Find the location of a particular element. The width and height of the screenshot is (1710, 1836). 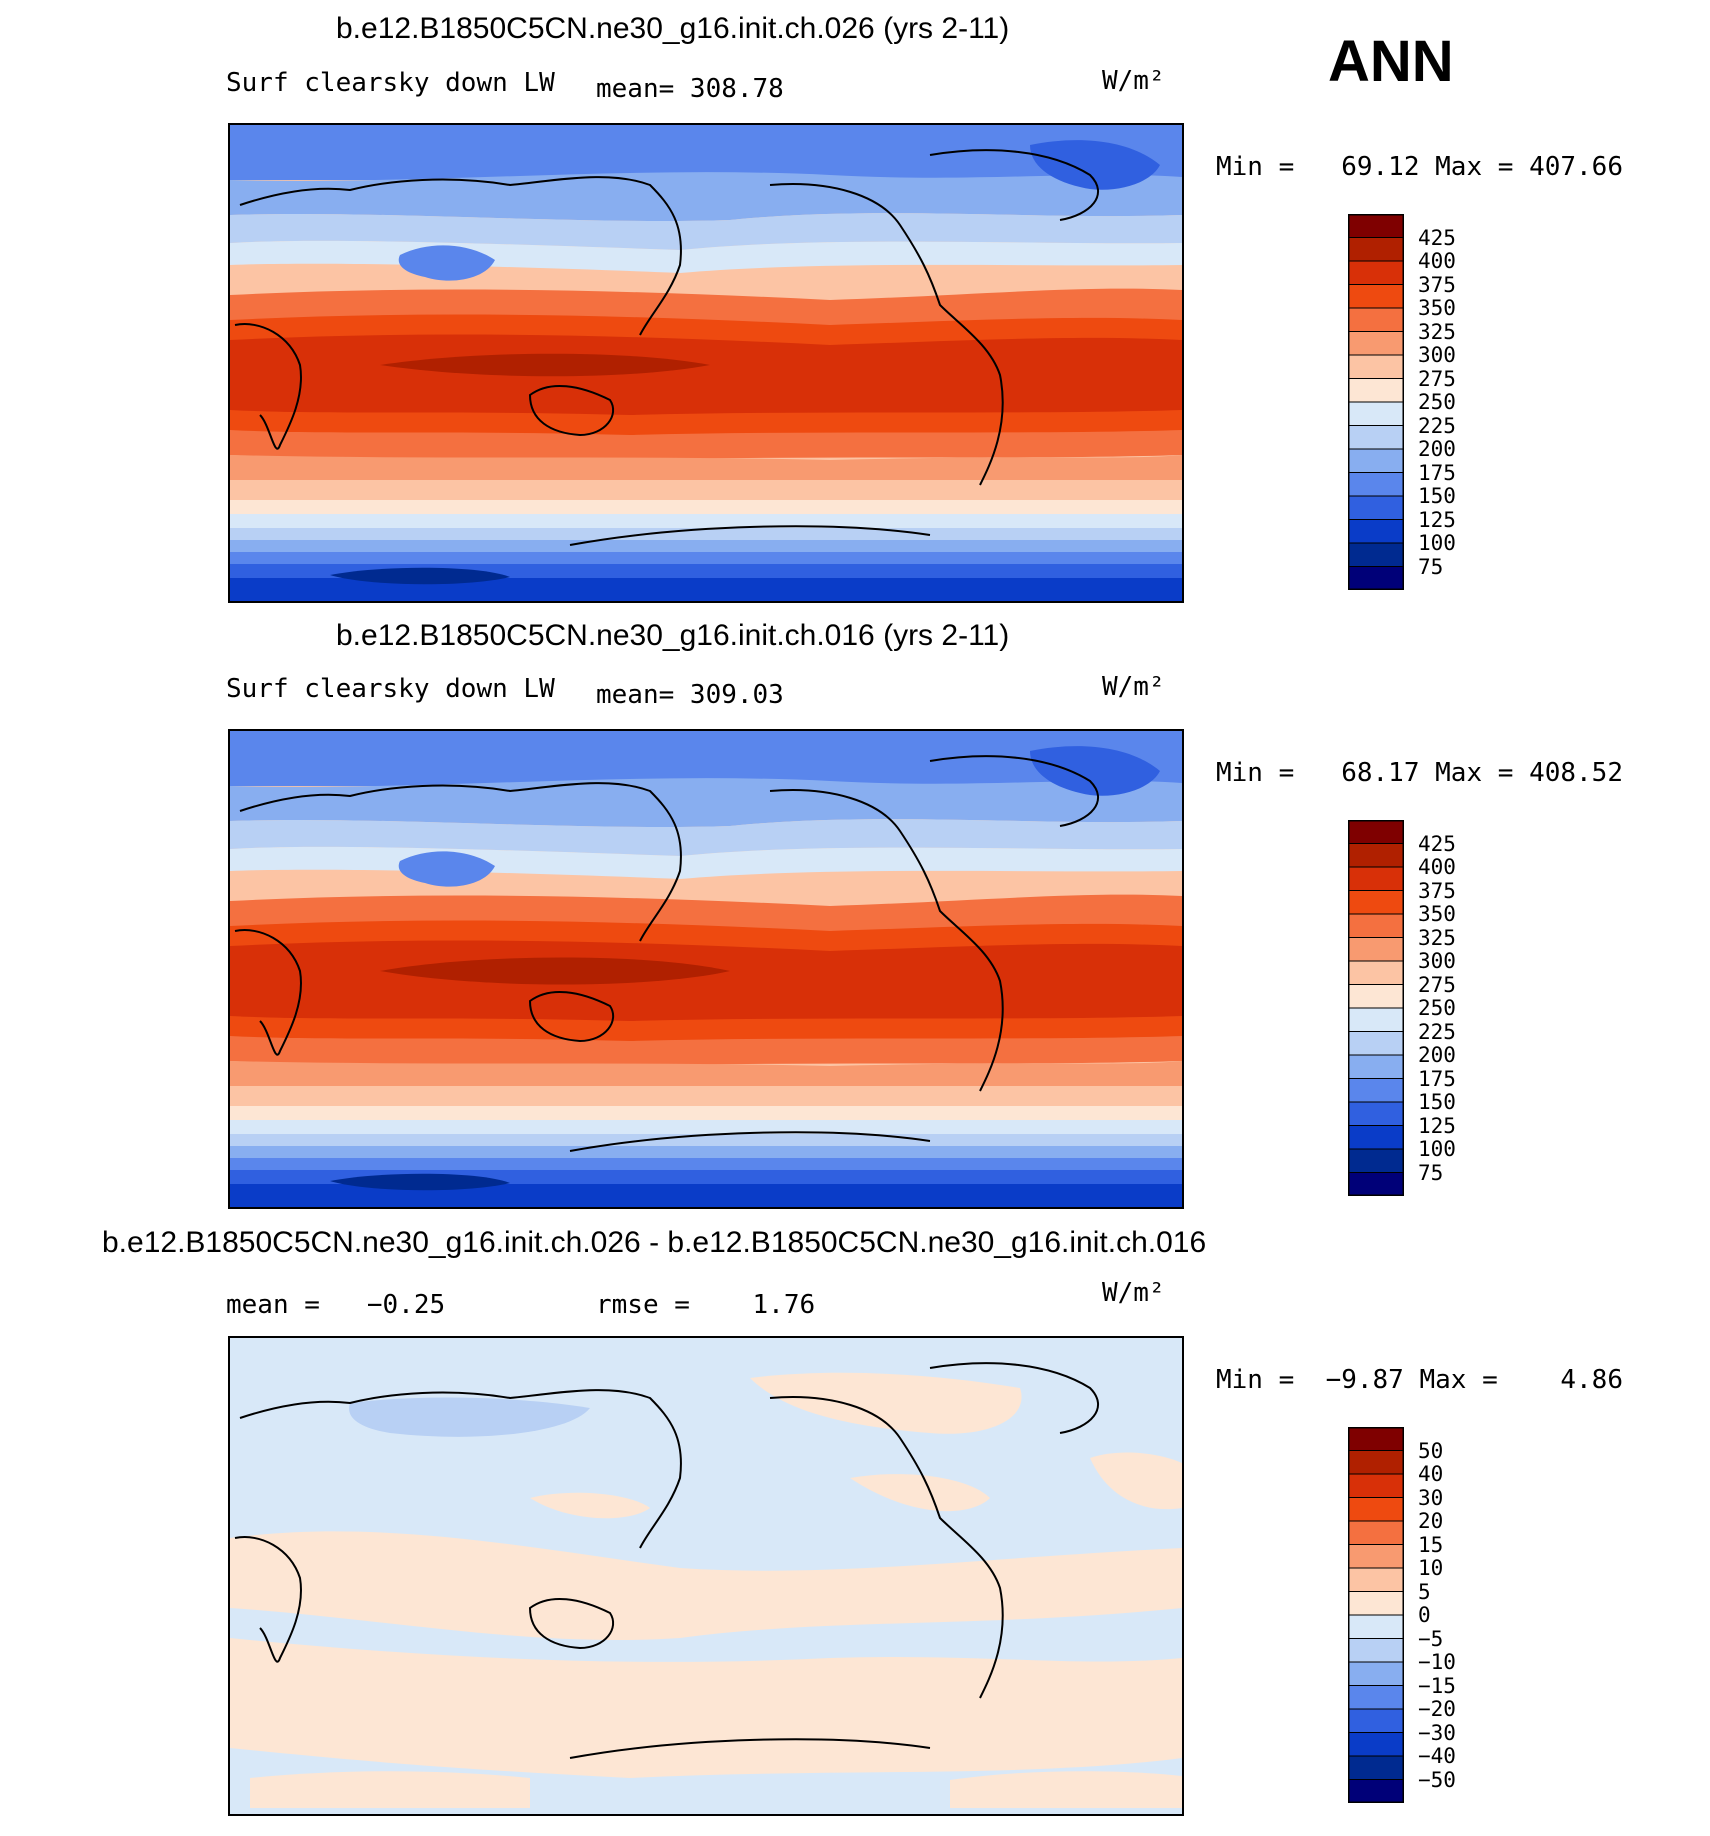

panel2-units: W/m² is located at coordinates (1133, 687).